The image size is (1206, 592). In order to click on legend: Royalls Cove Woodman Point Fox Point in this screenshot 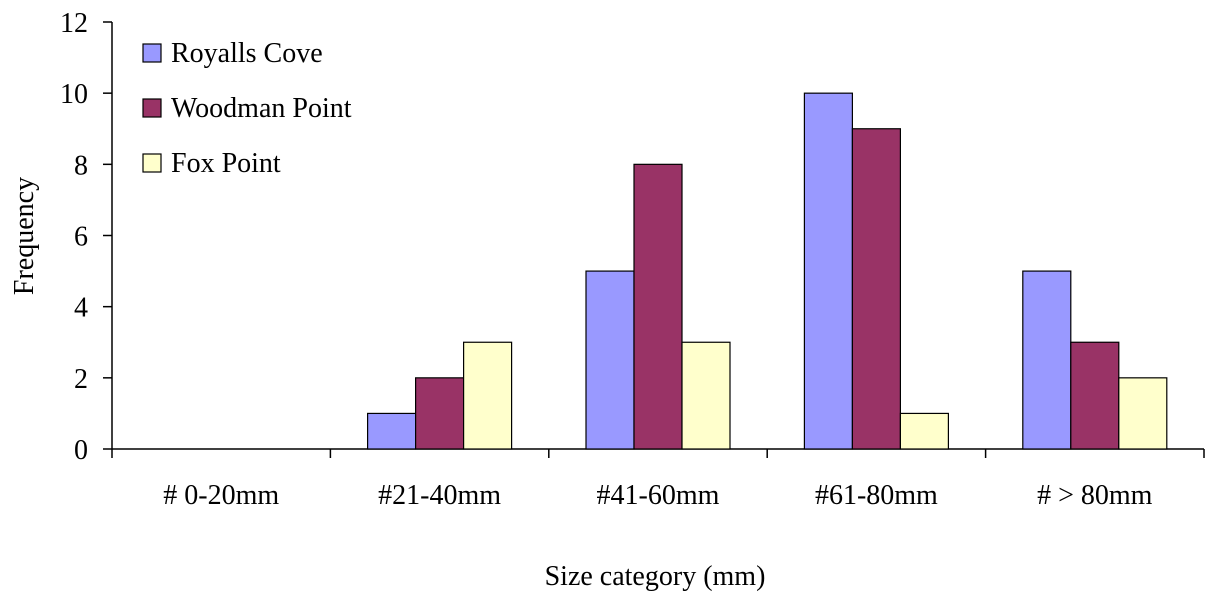, I will do `click(247, 108)`.